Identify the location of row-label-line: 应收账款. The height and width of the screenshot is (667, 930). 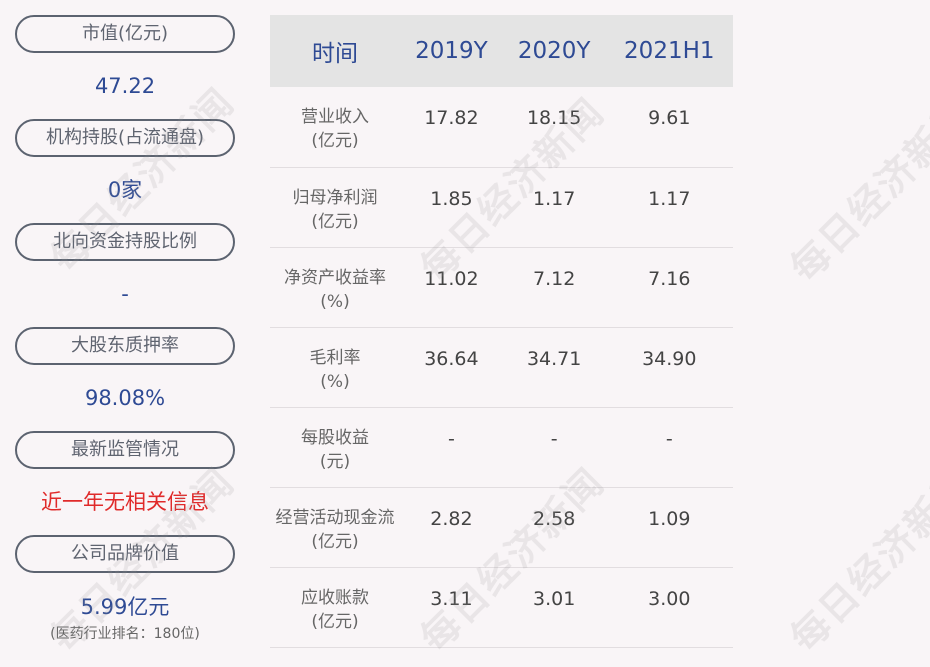
(335, 597).